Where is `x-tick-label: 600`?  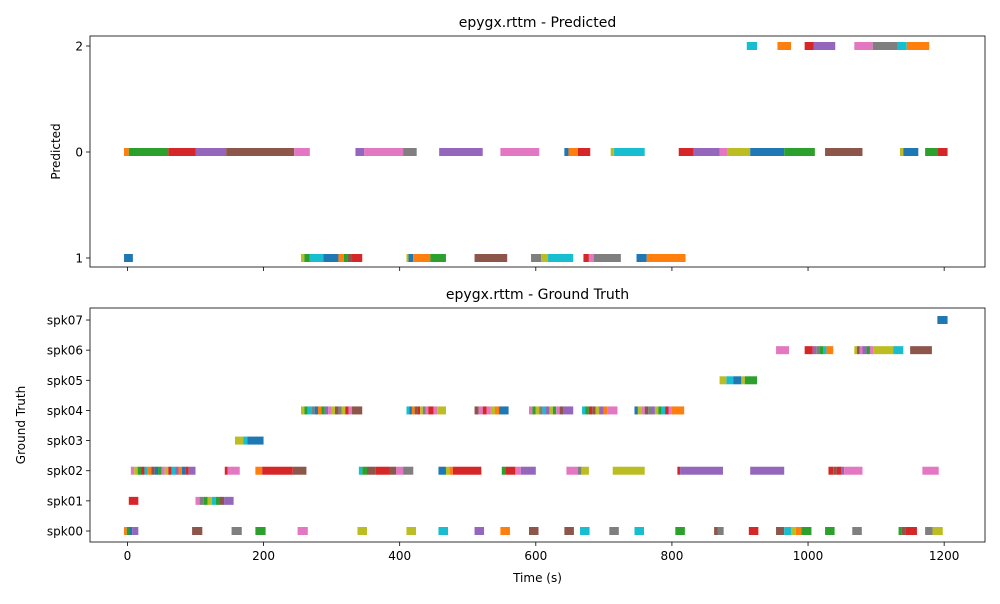
x-tick-label: 600 is located at coordinates (535, 556).